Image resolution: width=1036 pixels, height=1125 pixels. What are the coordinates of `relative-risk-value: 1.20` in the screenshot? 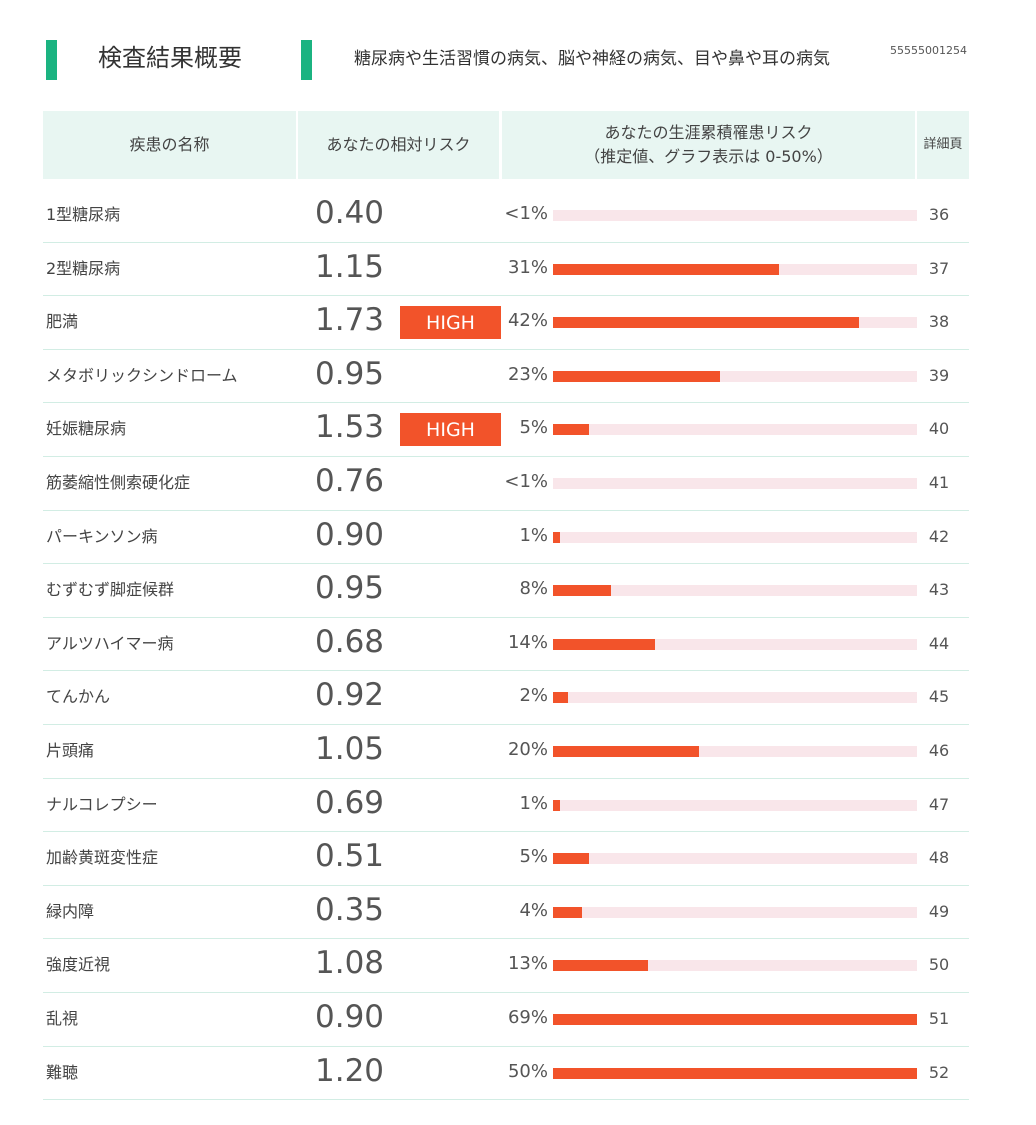 It's located at (350, 1070).